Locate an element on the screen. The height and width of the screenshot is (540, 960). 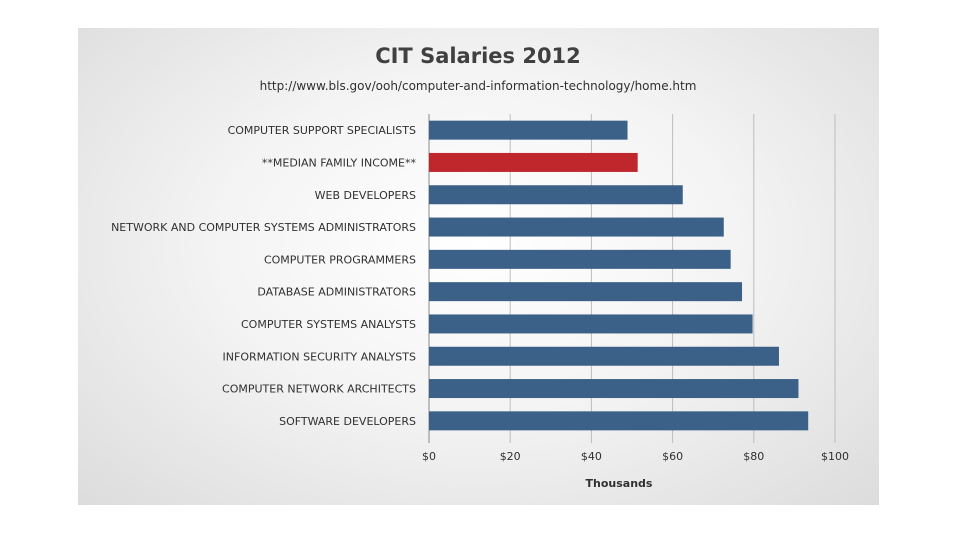
x-axis-title: Thousands is located at coordinates (619, 483).